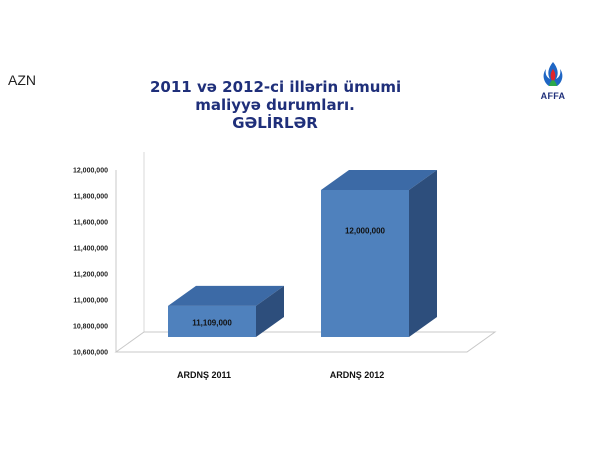  Describe the element at coordinates (90, 223) in the screenshot. I see `y-tick-label: 11,600,000` at that location.